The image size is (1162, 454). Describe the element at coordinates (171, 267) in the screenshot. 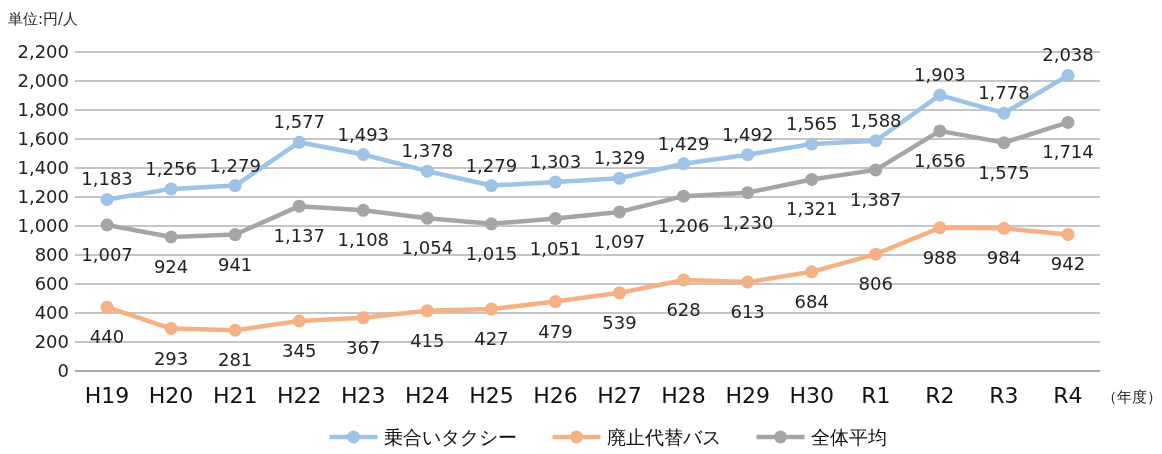

I see `data-label: 924` at that location.